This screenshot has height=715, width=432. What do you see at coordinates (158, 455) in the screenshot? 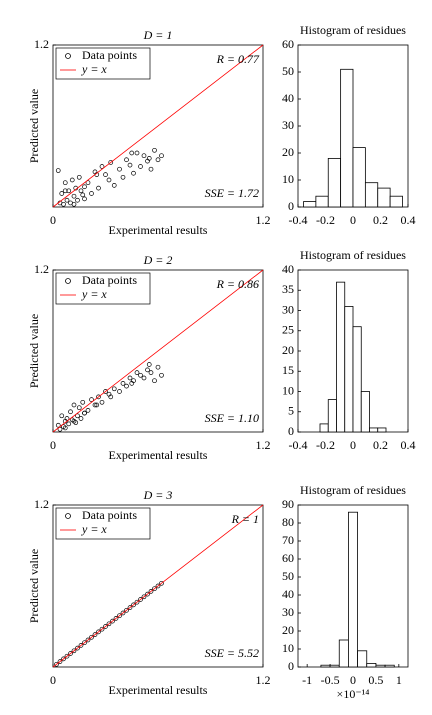
I see `x-axis-label: Experimental results` at bounding box center [158, 455].